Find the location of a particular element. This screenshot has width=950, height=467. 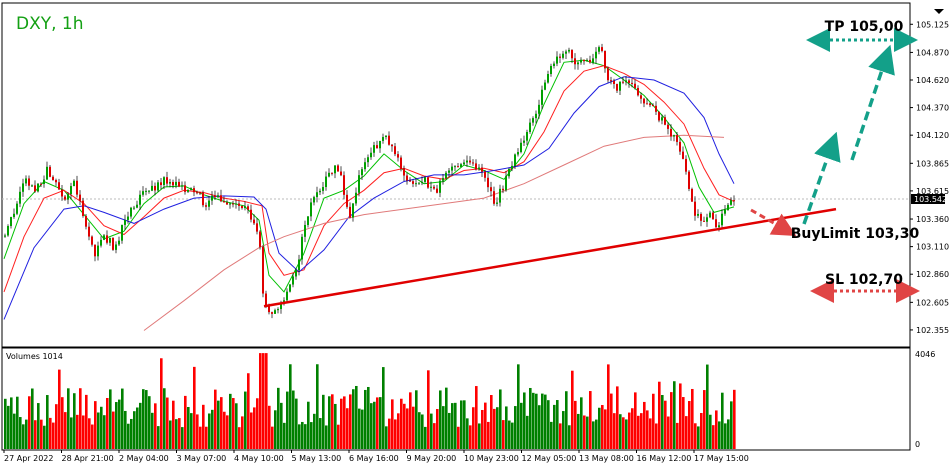

price-tick-label: 102.860 is located at coordinates (932, 274).